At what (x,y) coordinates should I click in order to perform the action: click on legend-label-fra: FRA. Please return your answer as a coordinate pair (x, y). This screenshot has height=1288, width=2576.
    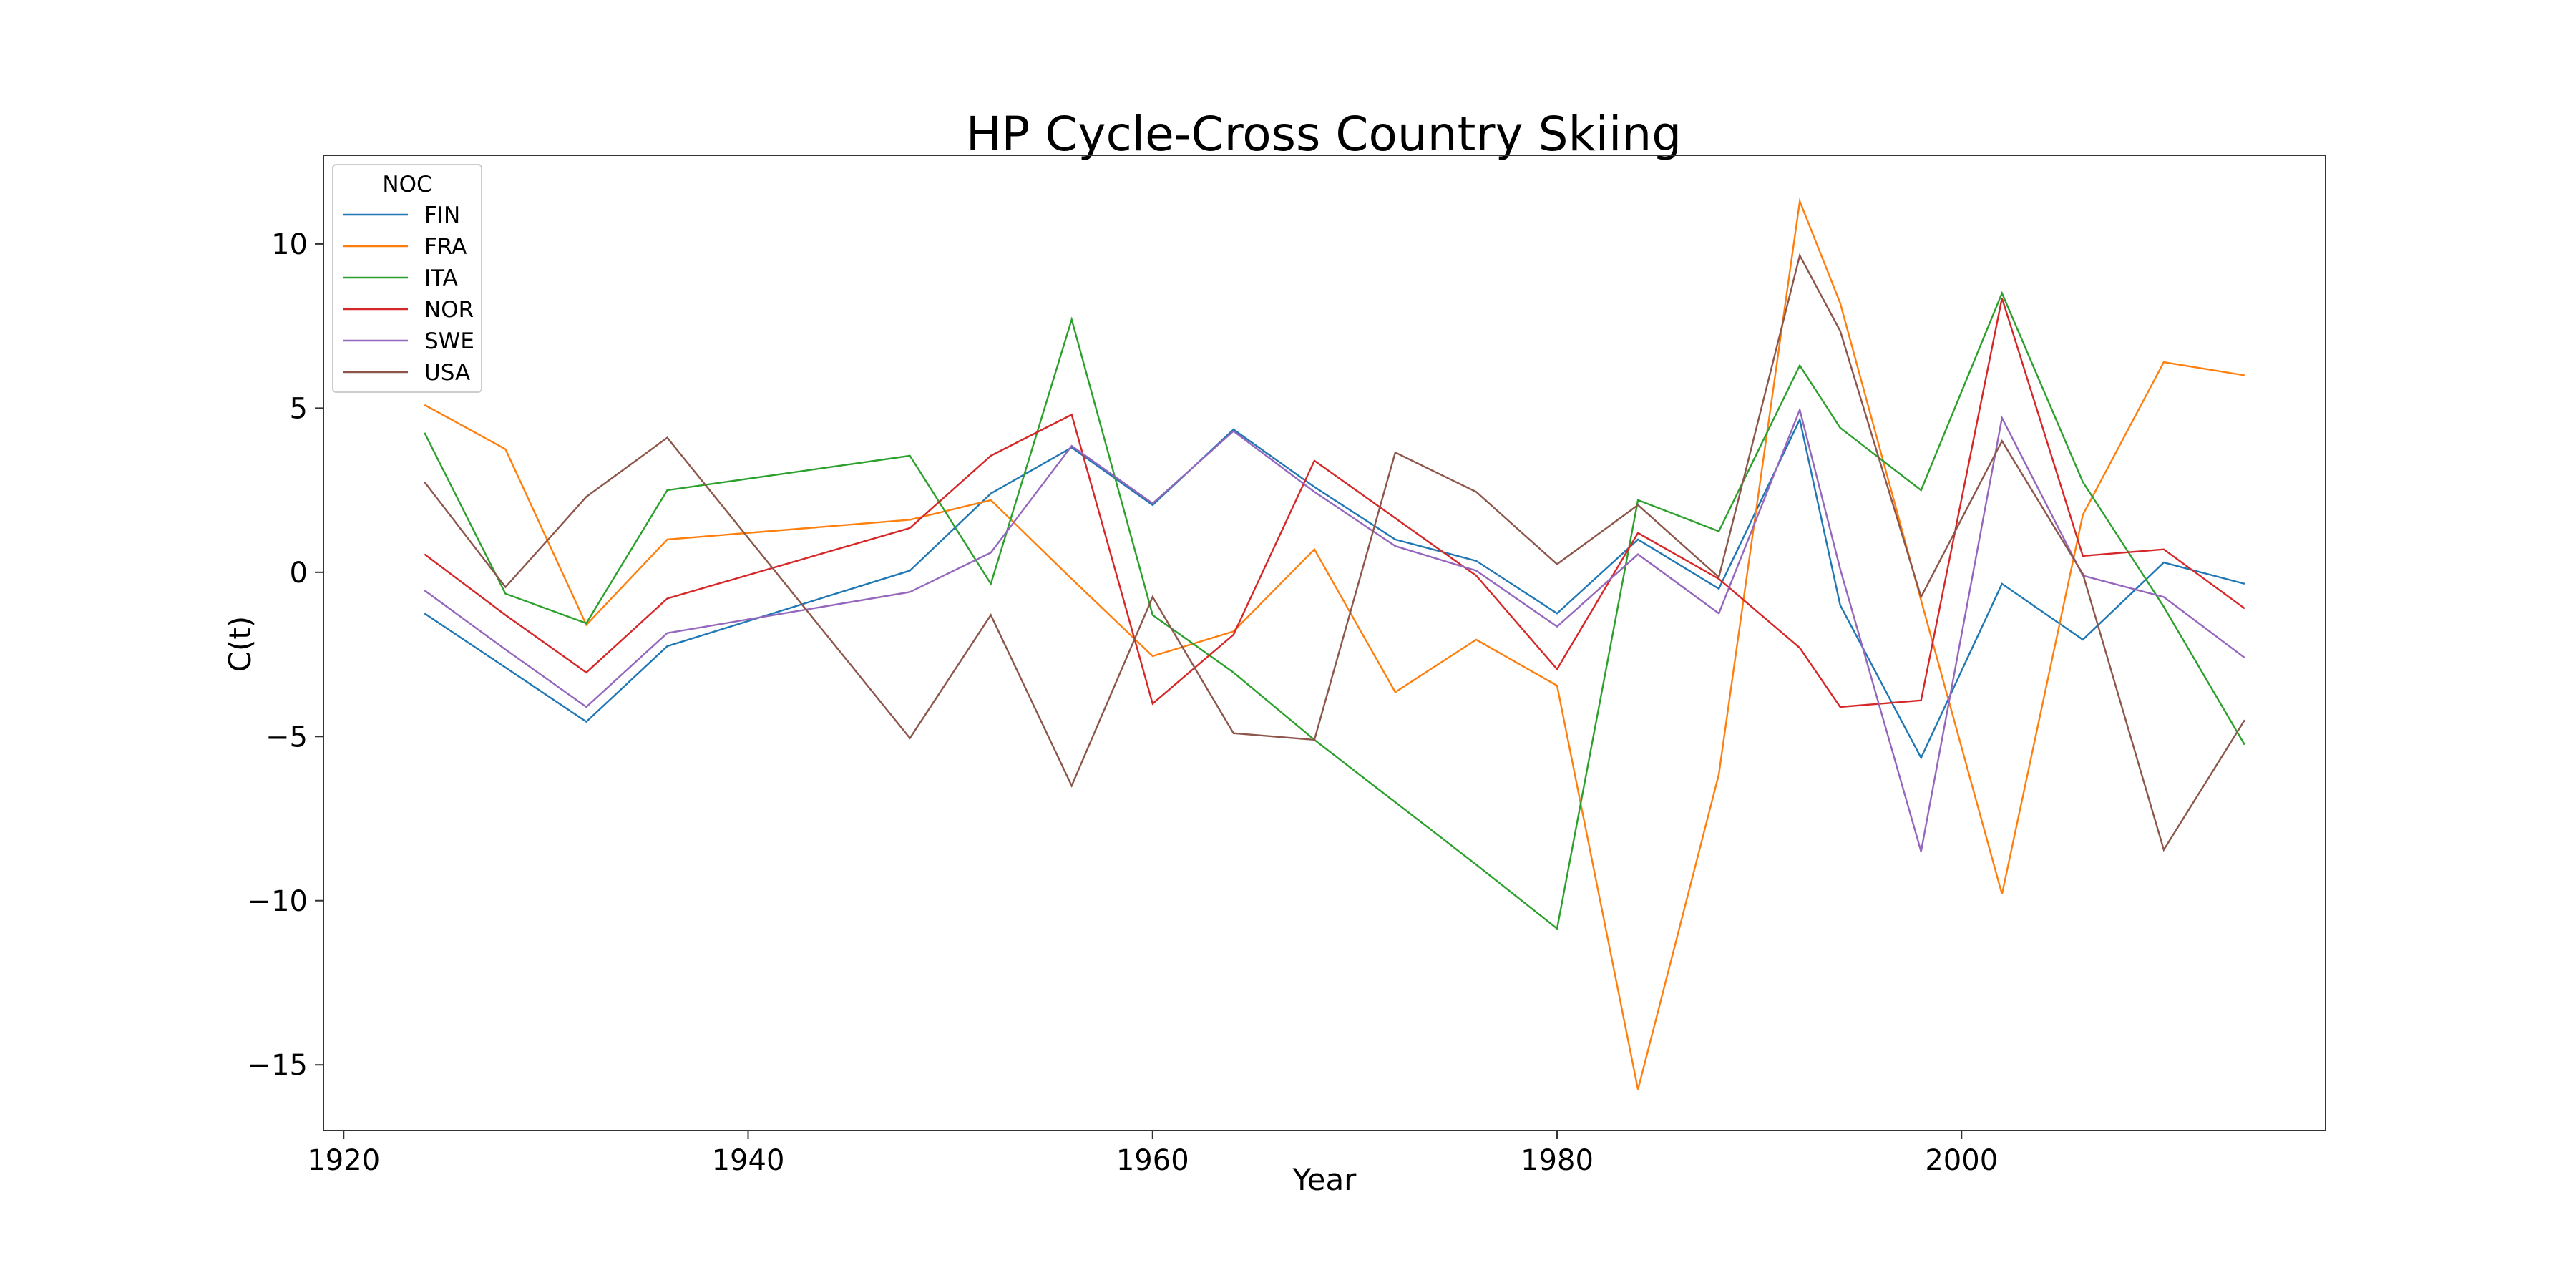
    Looking at the image, I should click on (445, 247).